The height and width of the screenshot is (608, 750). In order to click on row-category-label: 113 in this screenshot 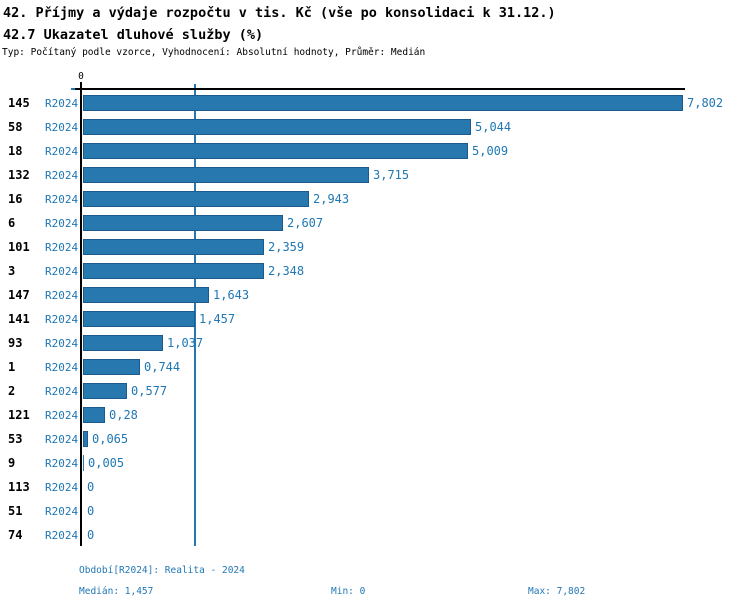, I will do `click(19, 487)`.